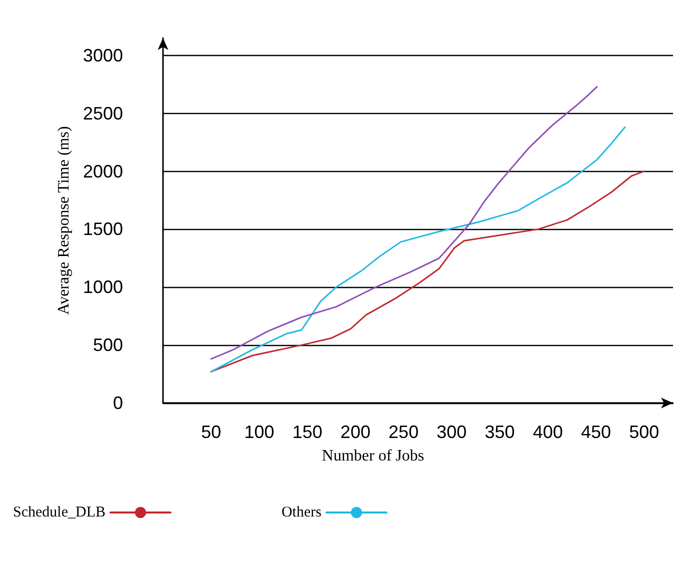 This screenshot has width=696, height=561. What do you see at coordinates (355, 432) in the screenshot?
I see `x-tick-label: 200` at bounding box center [355, 432].